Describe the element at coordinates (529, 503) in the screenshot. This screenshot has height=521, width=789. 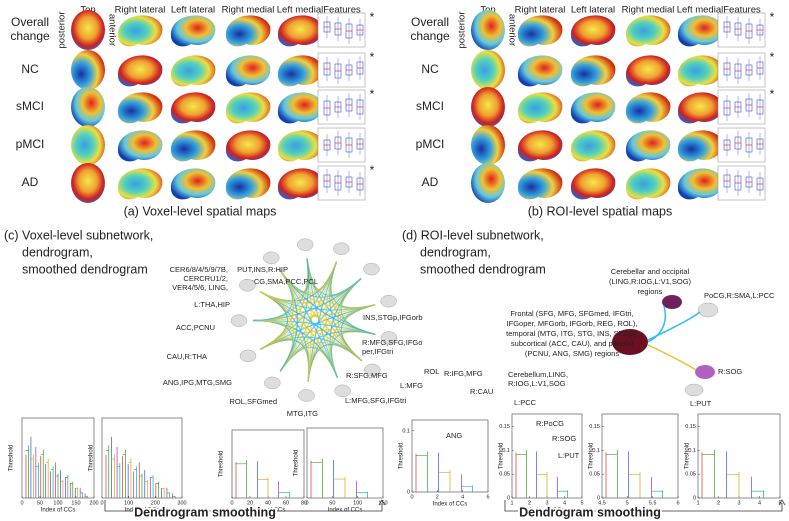
I see `label: 2` at that location.